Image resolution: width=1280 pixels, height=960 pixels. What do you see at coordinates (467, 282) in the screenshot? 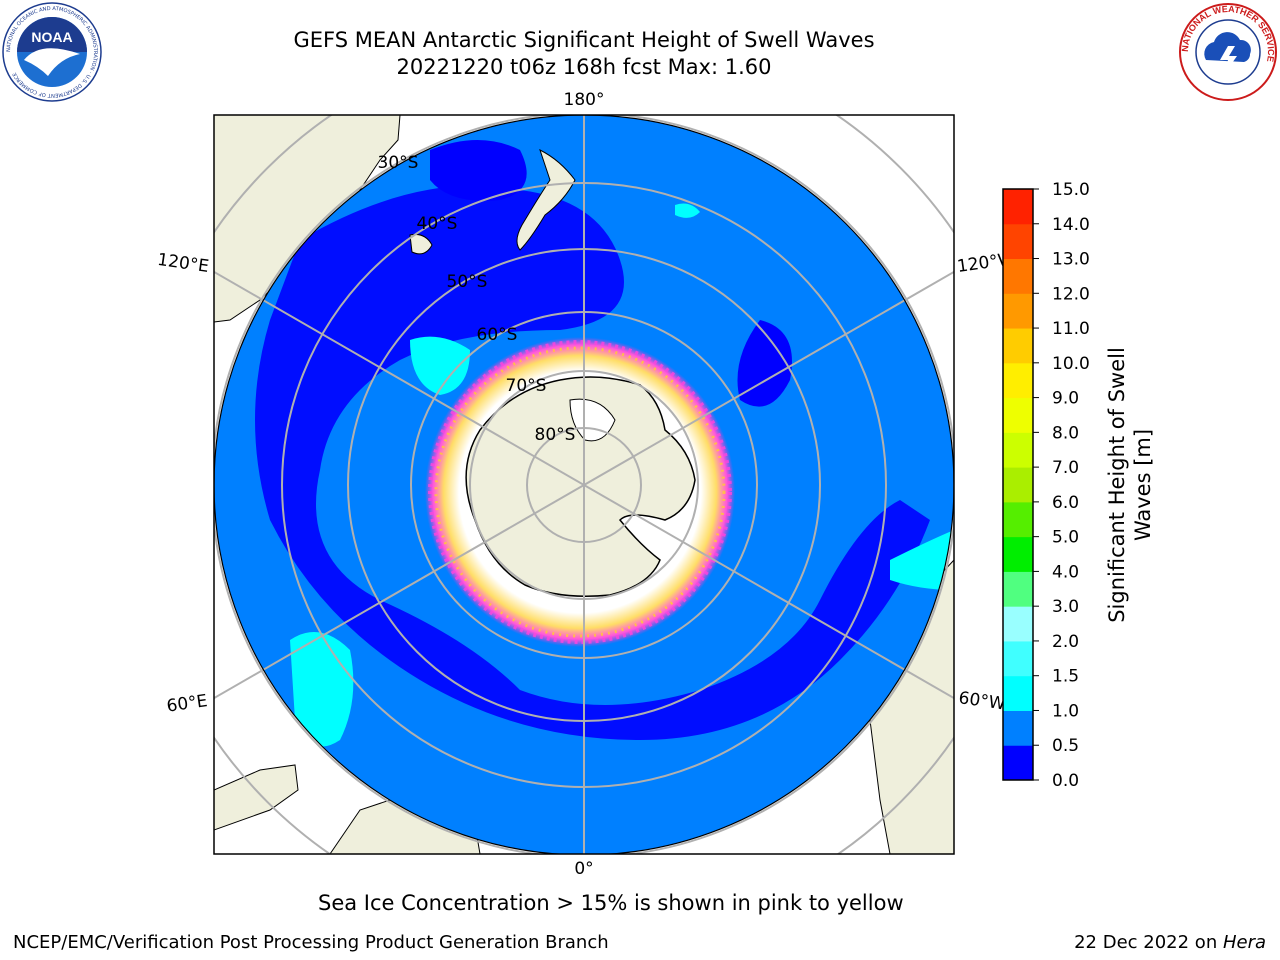
I see `lat-label-50s: 50°S` at bounding box center [467, 282].